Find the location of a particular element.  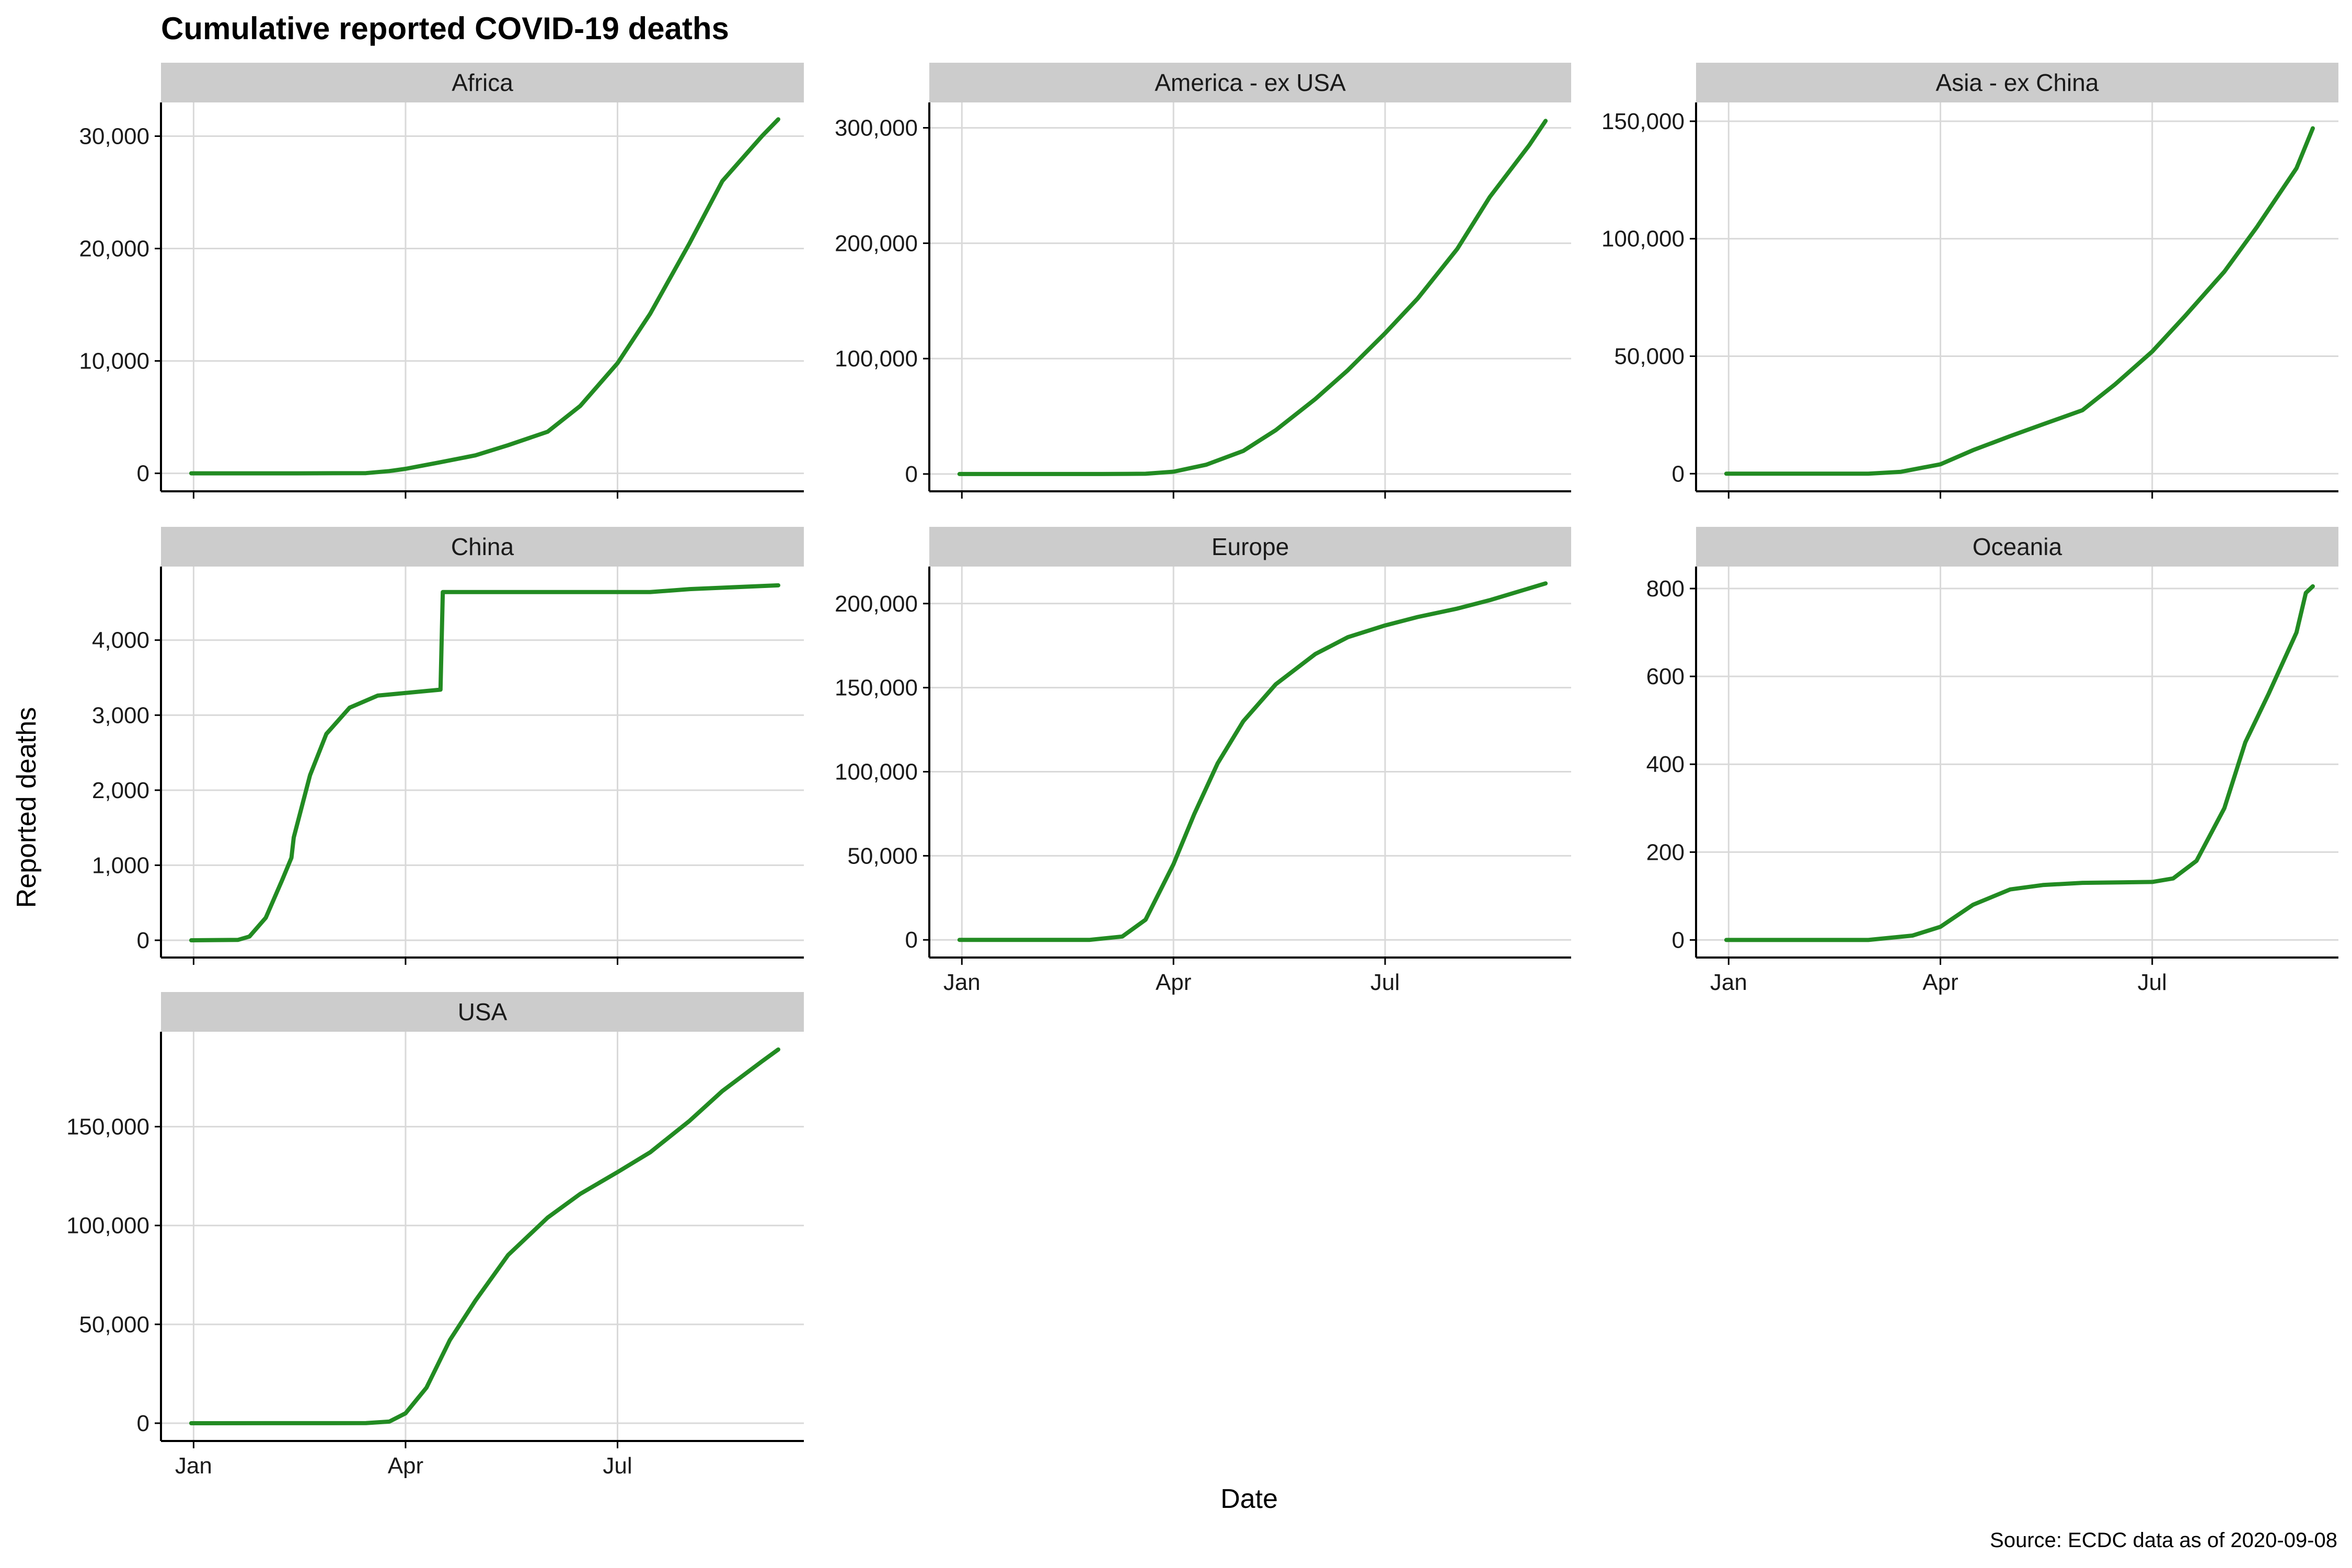

panel-america-ex-usa: America - ex USA 0 100,000 200,000 300,000 is located at coordinates (1203, 281).